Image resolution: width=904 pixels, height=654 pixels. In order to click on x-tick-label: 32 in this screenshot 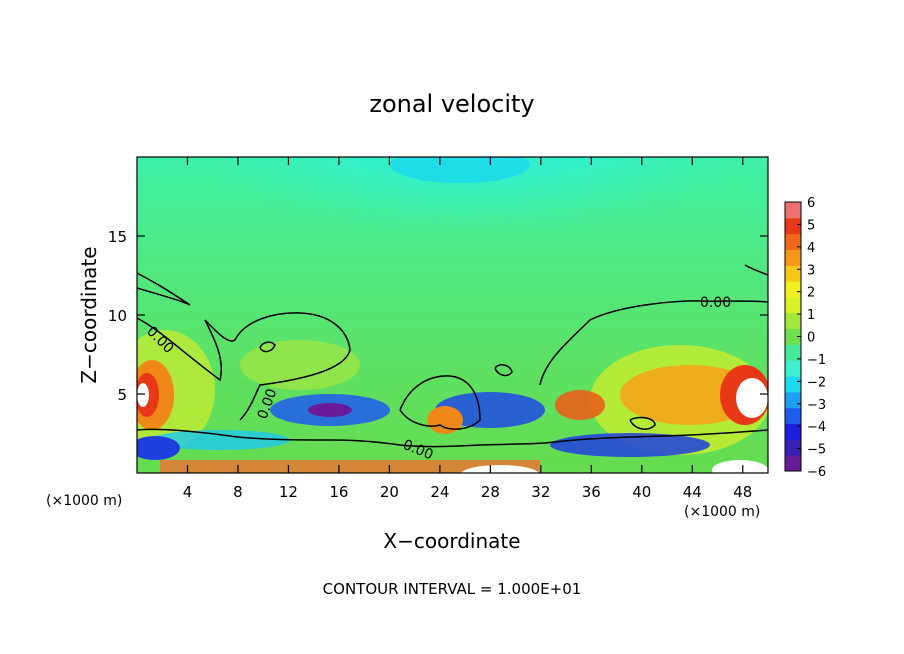, I will do `click(540, 492)`.